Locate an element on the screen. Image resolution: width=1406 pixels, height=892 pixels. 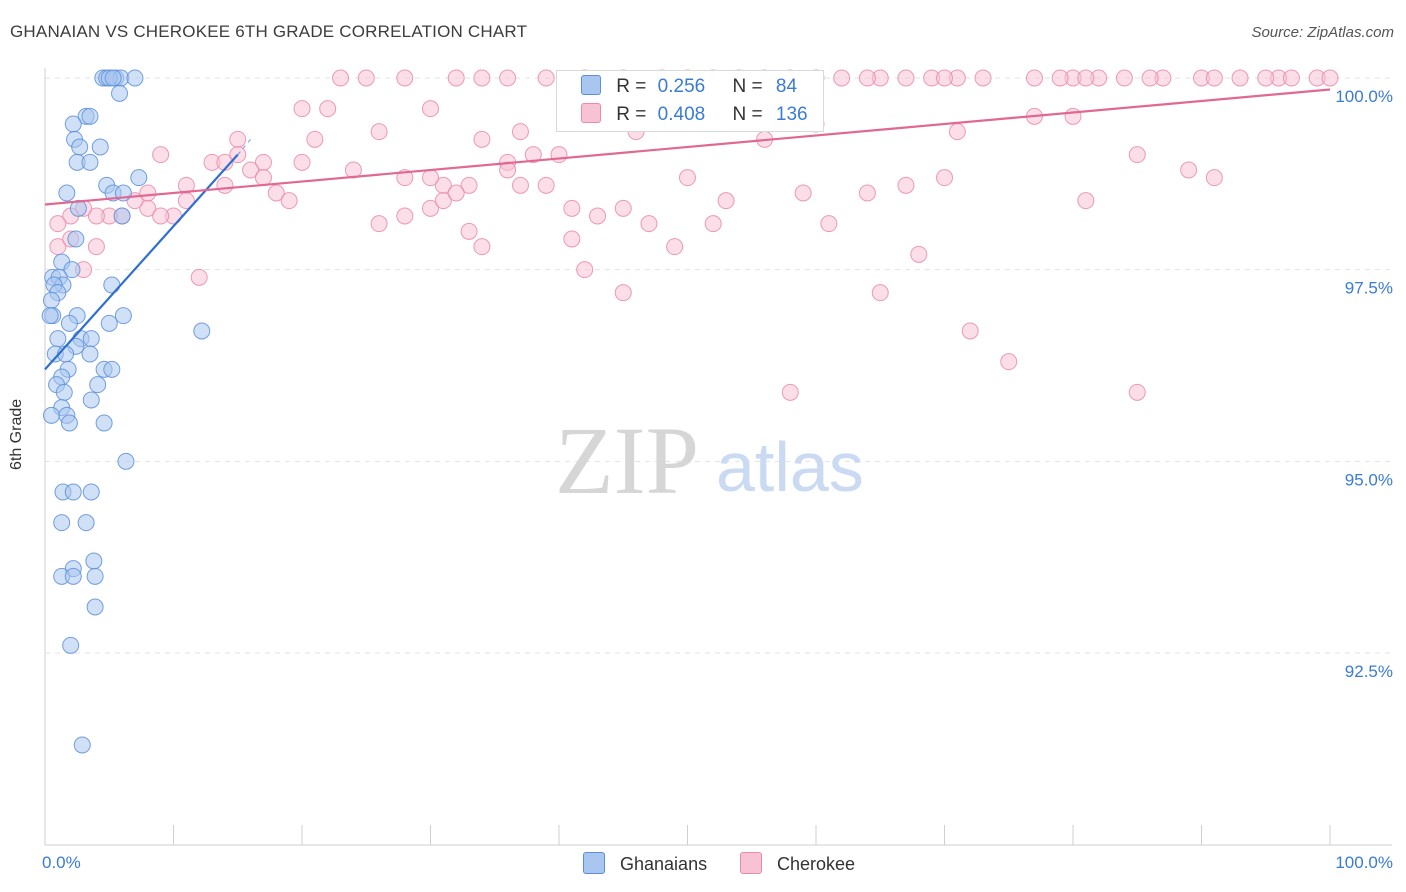
ghanaians-r-value: 0.256 is located at coordinates (681, 86).